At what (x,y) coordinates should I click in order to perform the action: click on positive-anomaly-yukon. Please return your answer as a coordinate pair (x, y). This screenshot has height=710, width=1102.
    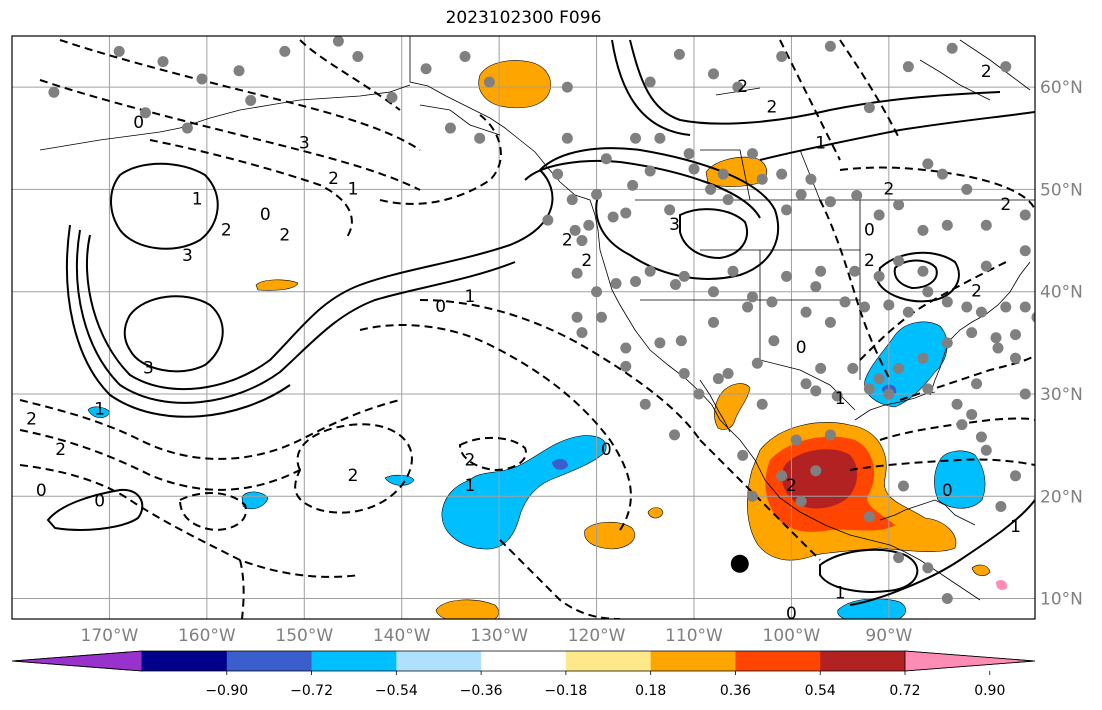
    Looking at the image, I should click on (514, 84).